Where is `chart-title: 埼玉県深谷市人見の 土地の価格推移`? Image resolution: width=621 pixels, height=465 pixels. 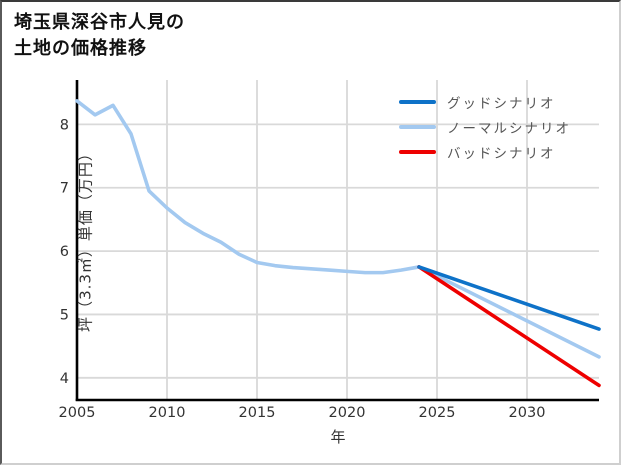
chart-title: 埼玉県深谷市人見の 土地の価格推移 is located at coordinates (99, 36).